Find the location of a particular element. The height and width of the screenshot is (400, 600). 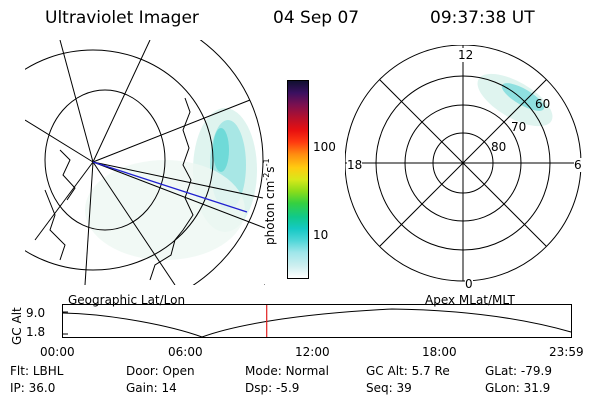

mlt-label-18: 18 is located at coordinates (355, 165).